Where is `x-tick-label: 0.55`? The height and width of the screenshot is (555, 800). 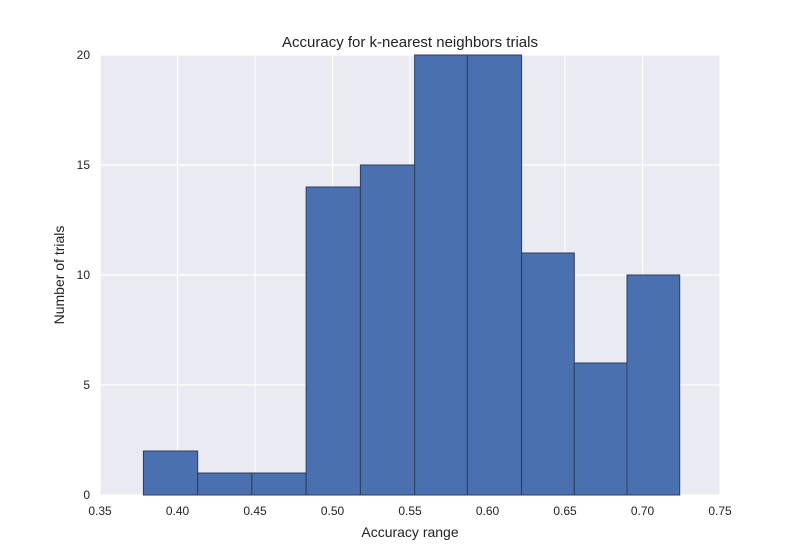 x-tick-label: 0.55 is located at coordinates (410, 511).